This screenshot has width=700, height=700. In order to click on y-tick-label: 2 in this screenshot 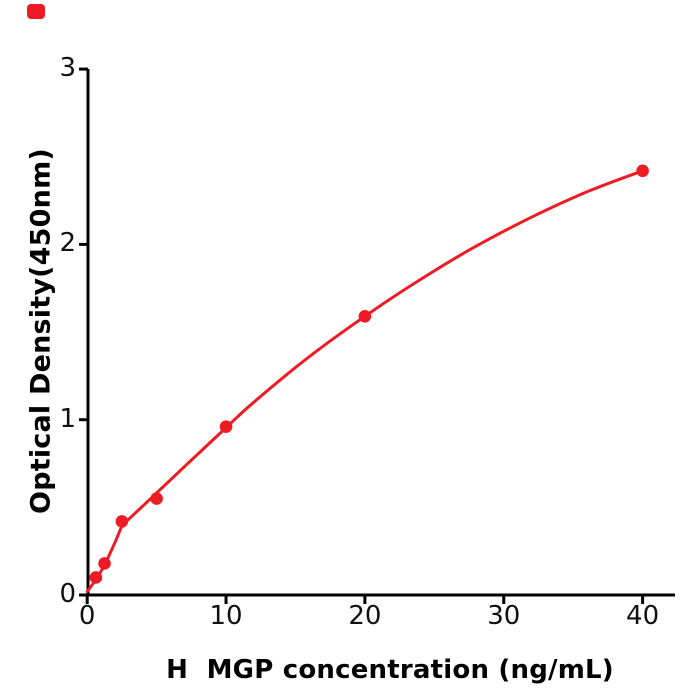, I will do `click(67, 243)`.